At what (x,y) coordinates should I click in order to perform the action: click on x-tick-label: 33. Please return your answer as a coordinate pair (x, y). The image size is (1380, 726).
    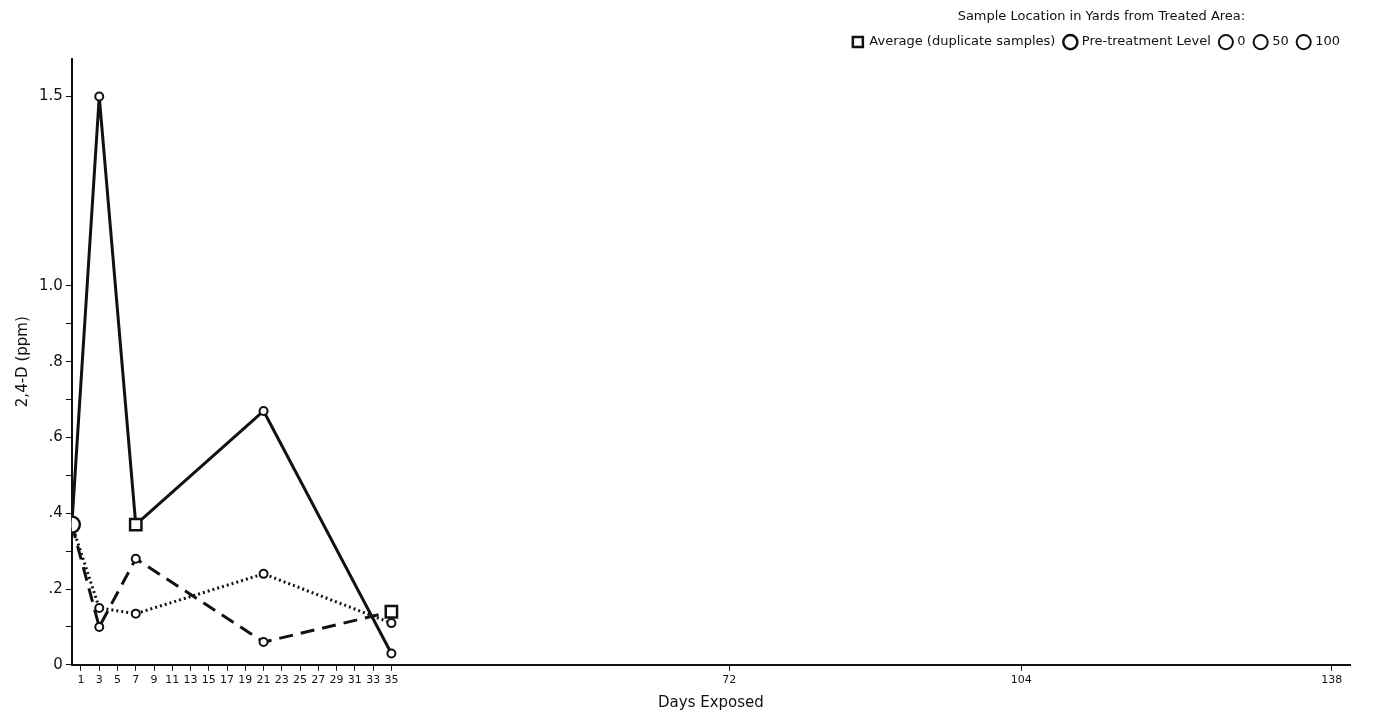
    Looking at the image, I should click on (373, 680).